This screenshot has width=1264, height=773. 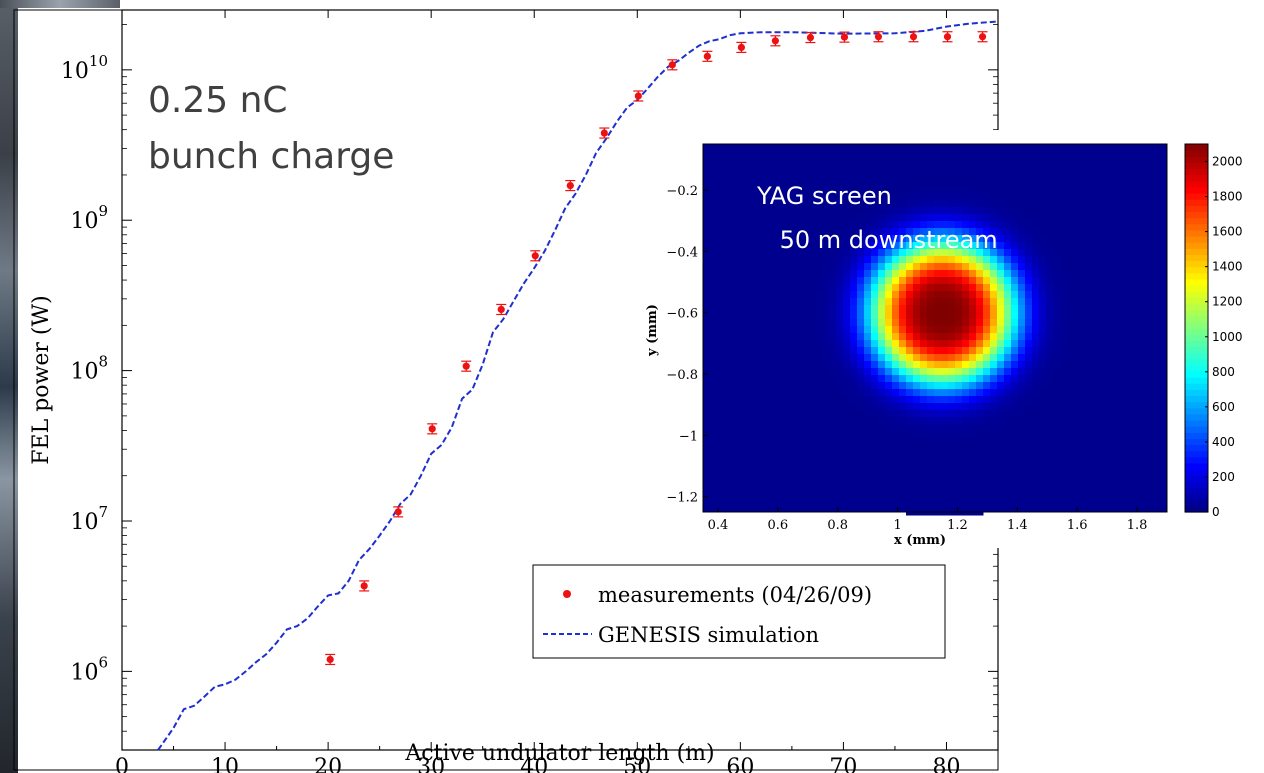 What do you see at coordinates (330, 659) in the screenshot?
I see `measurement-marker` at bounding box center [330, 659].